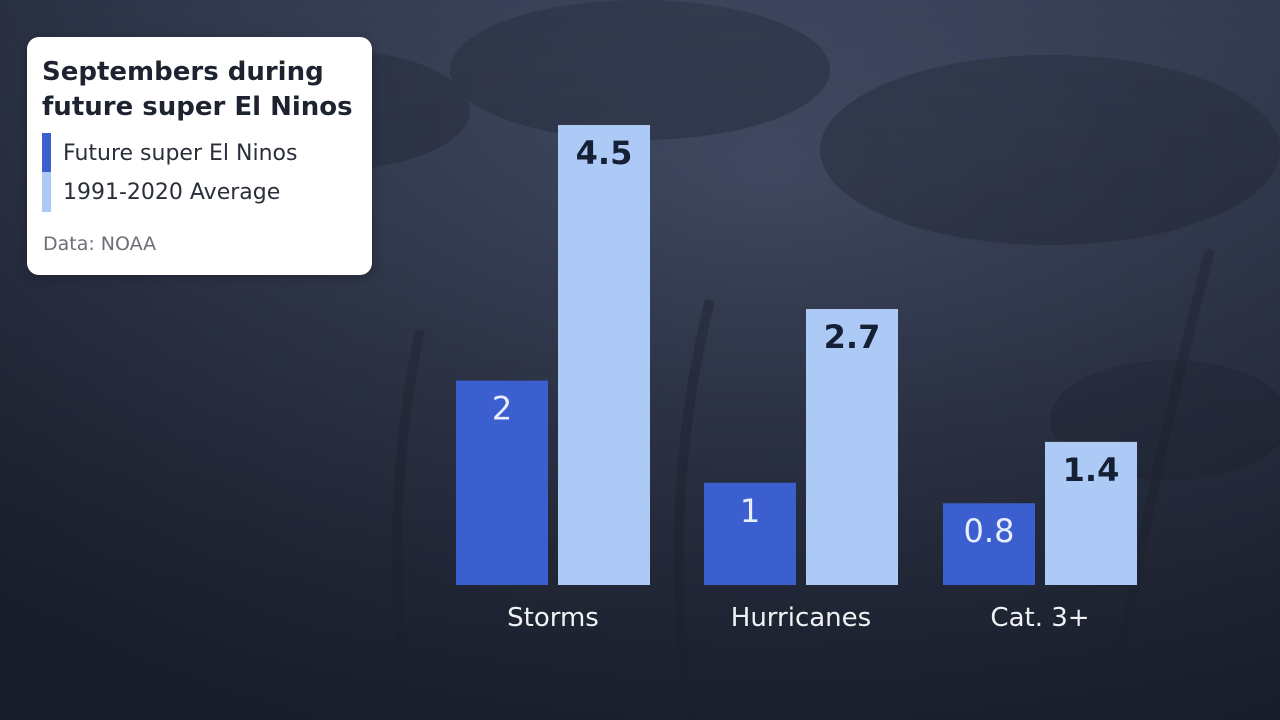 Image resolution: width=1280 pixels, height=720 pixels. What do you see at coordinates (852, 337) in the screenshot?
I see `data-label-average-1: 2.7` at bounding box center [852, 337].